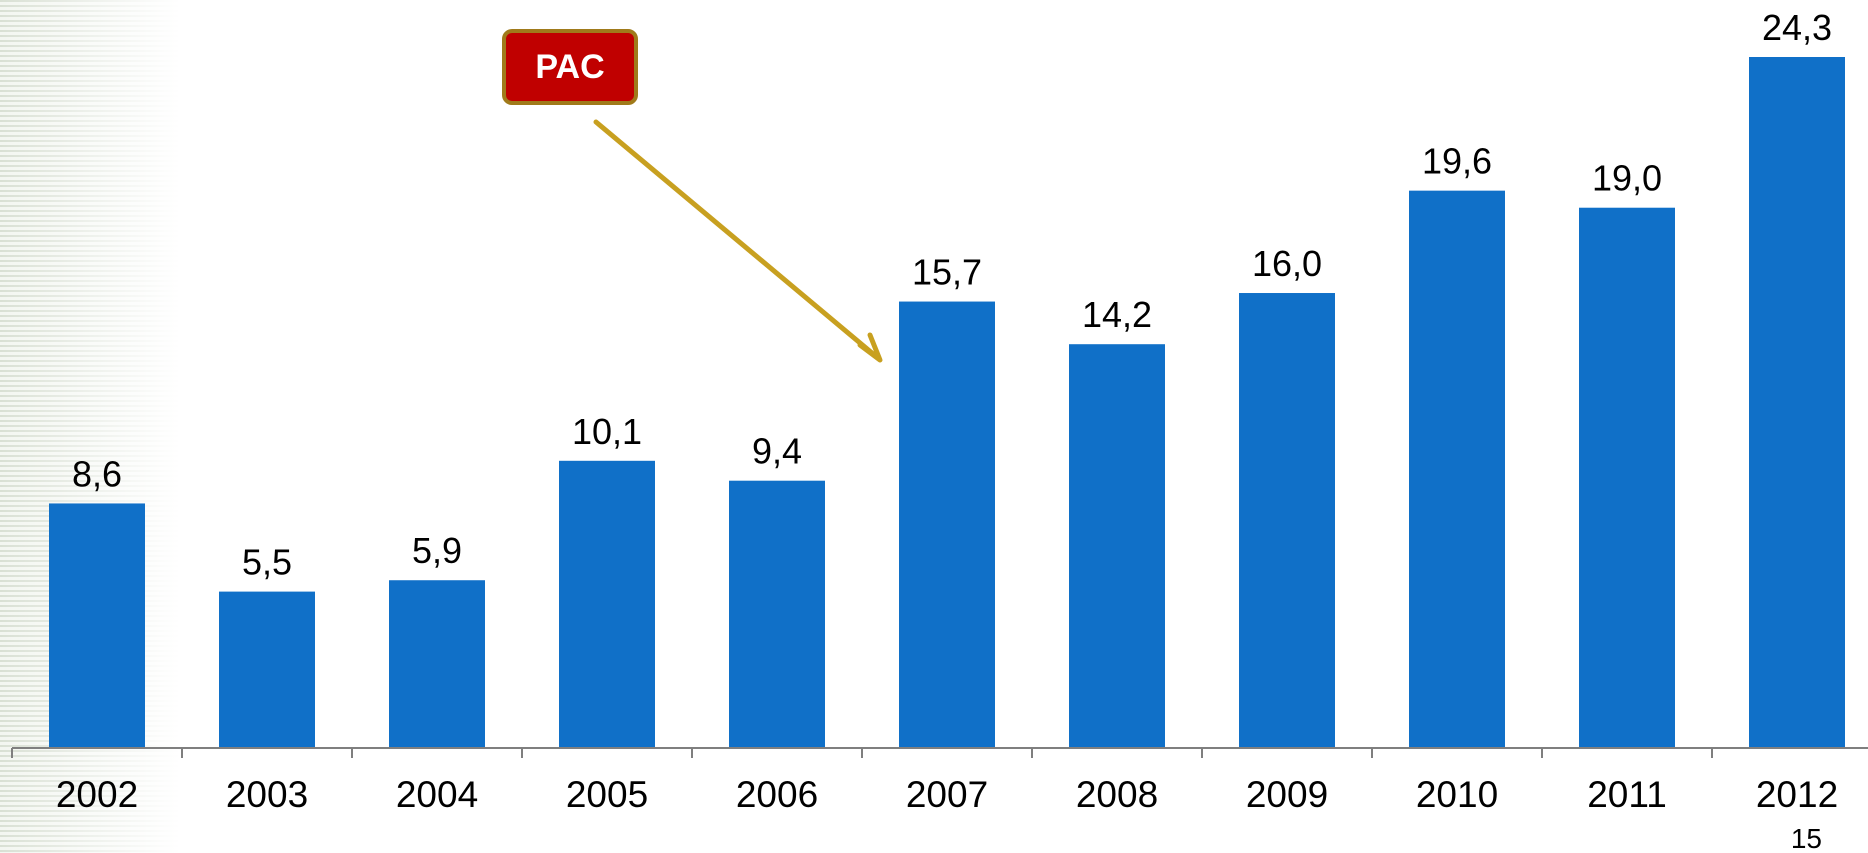 The image size is (1868, 853). I want to click on value-label-2002: 8,6, so click(97, 473).